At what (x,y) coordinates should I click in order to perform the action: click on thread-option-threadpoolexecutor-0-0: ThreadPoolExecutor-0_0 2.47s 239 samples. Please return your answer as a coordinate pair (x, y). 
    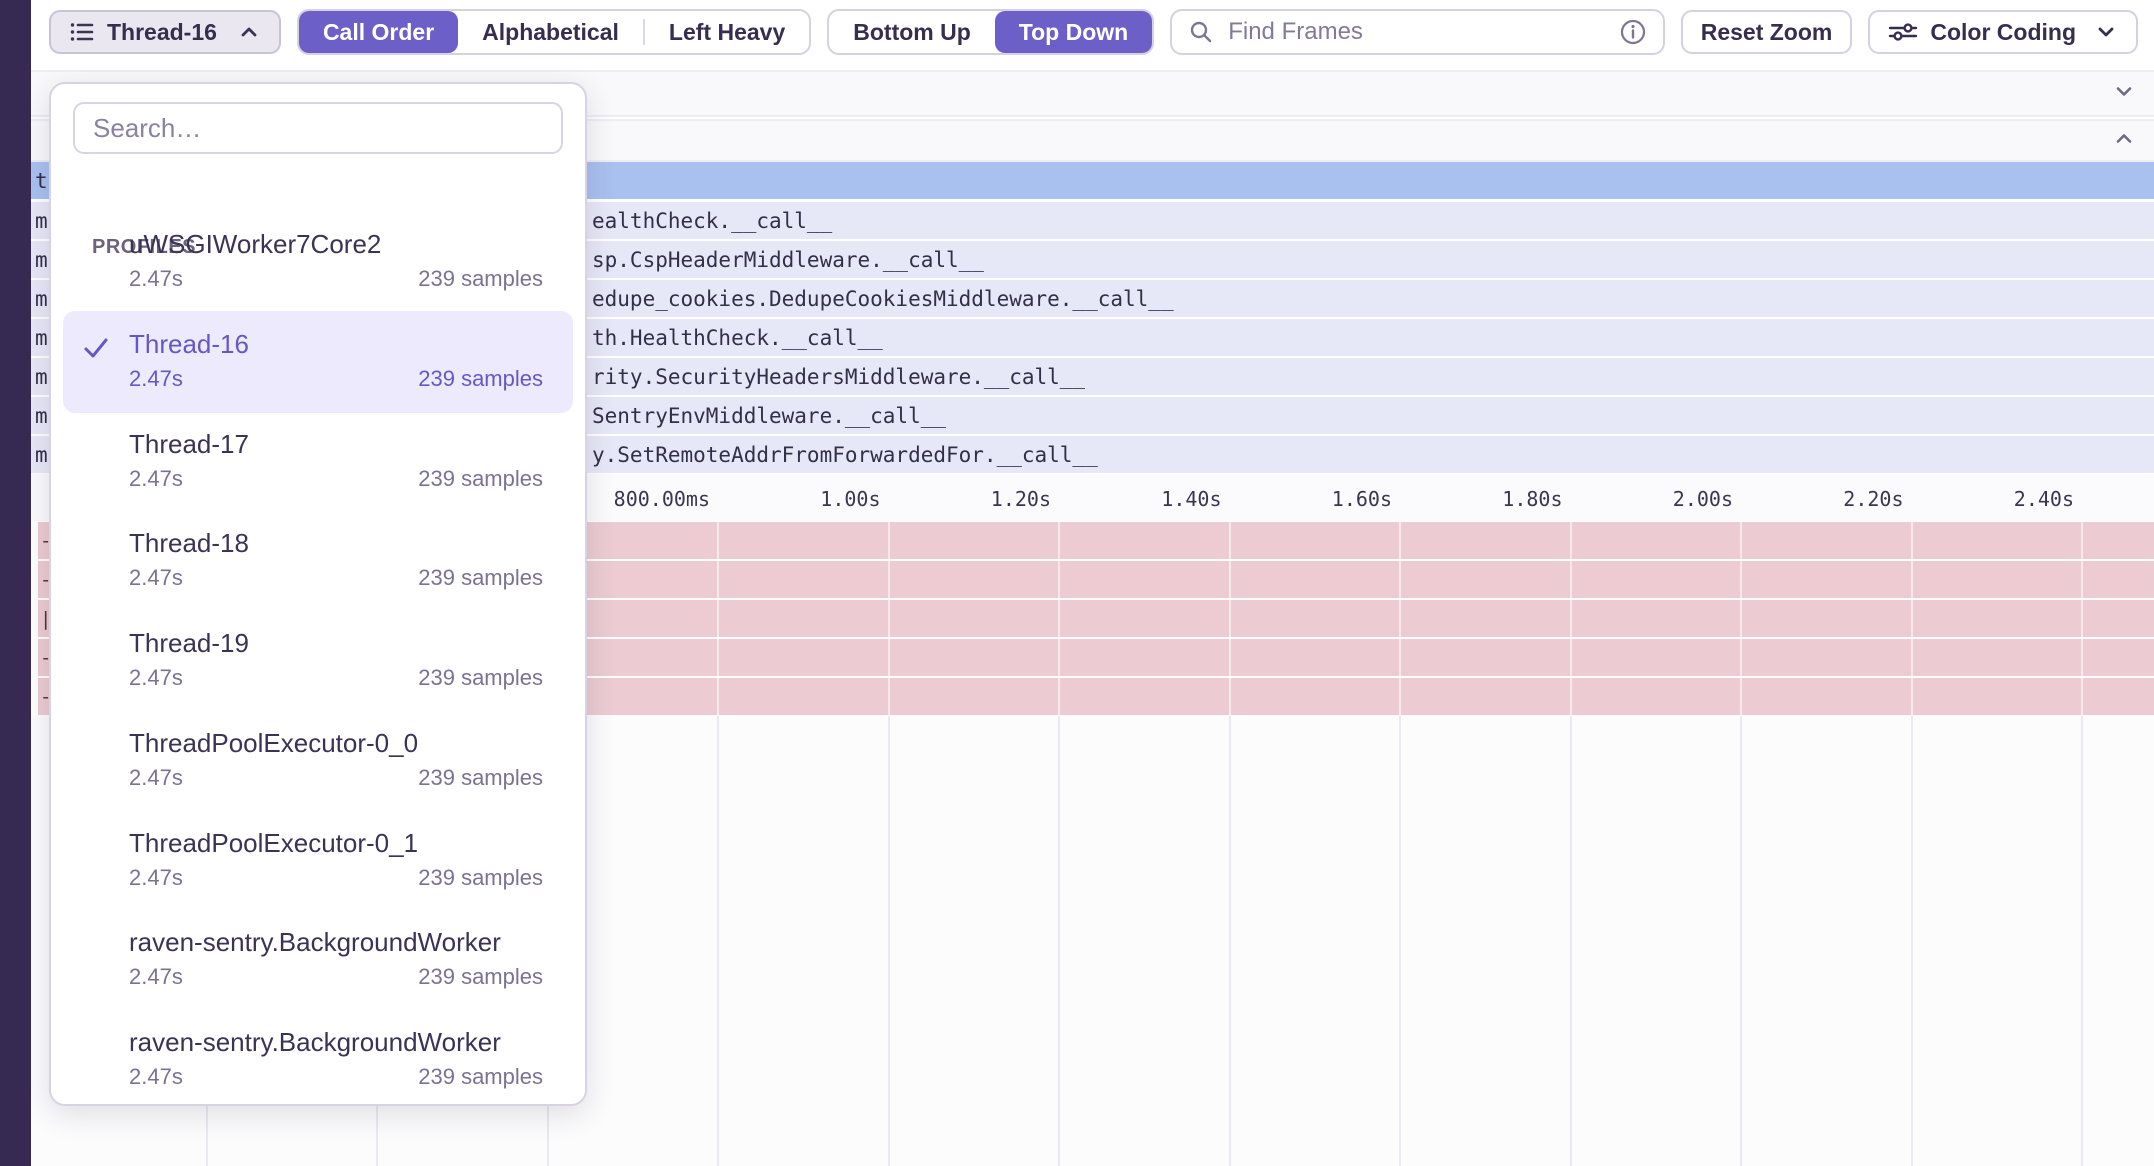
    Looking at the image, I should click on (318, 755).